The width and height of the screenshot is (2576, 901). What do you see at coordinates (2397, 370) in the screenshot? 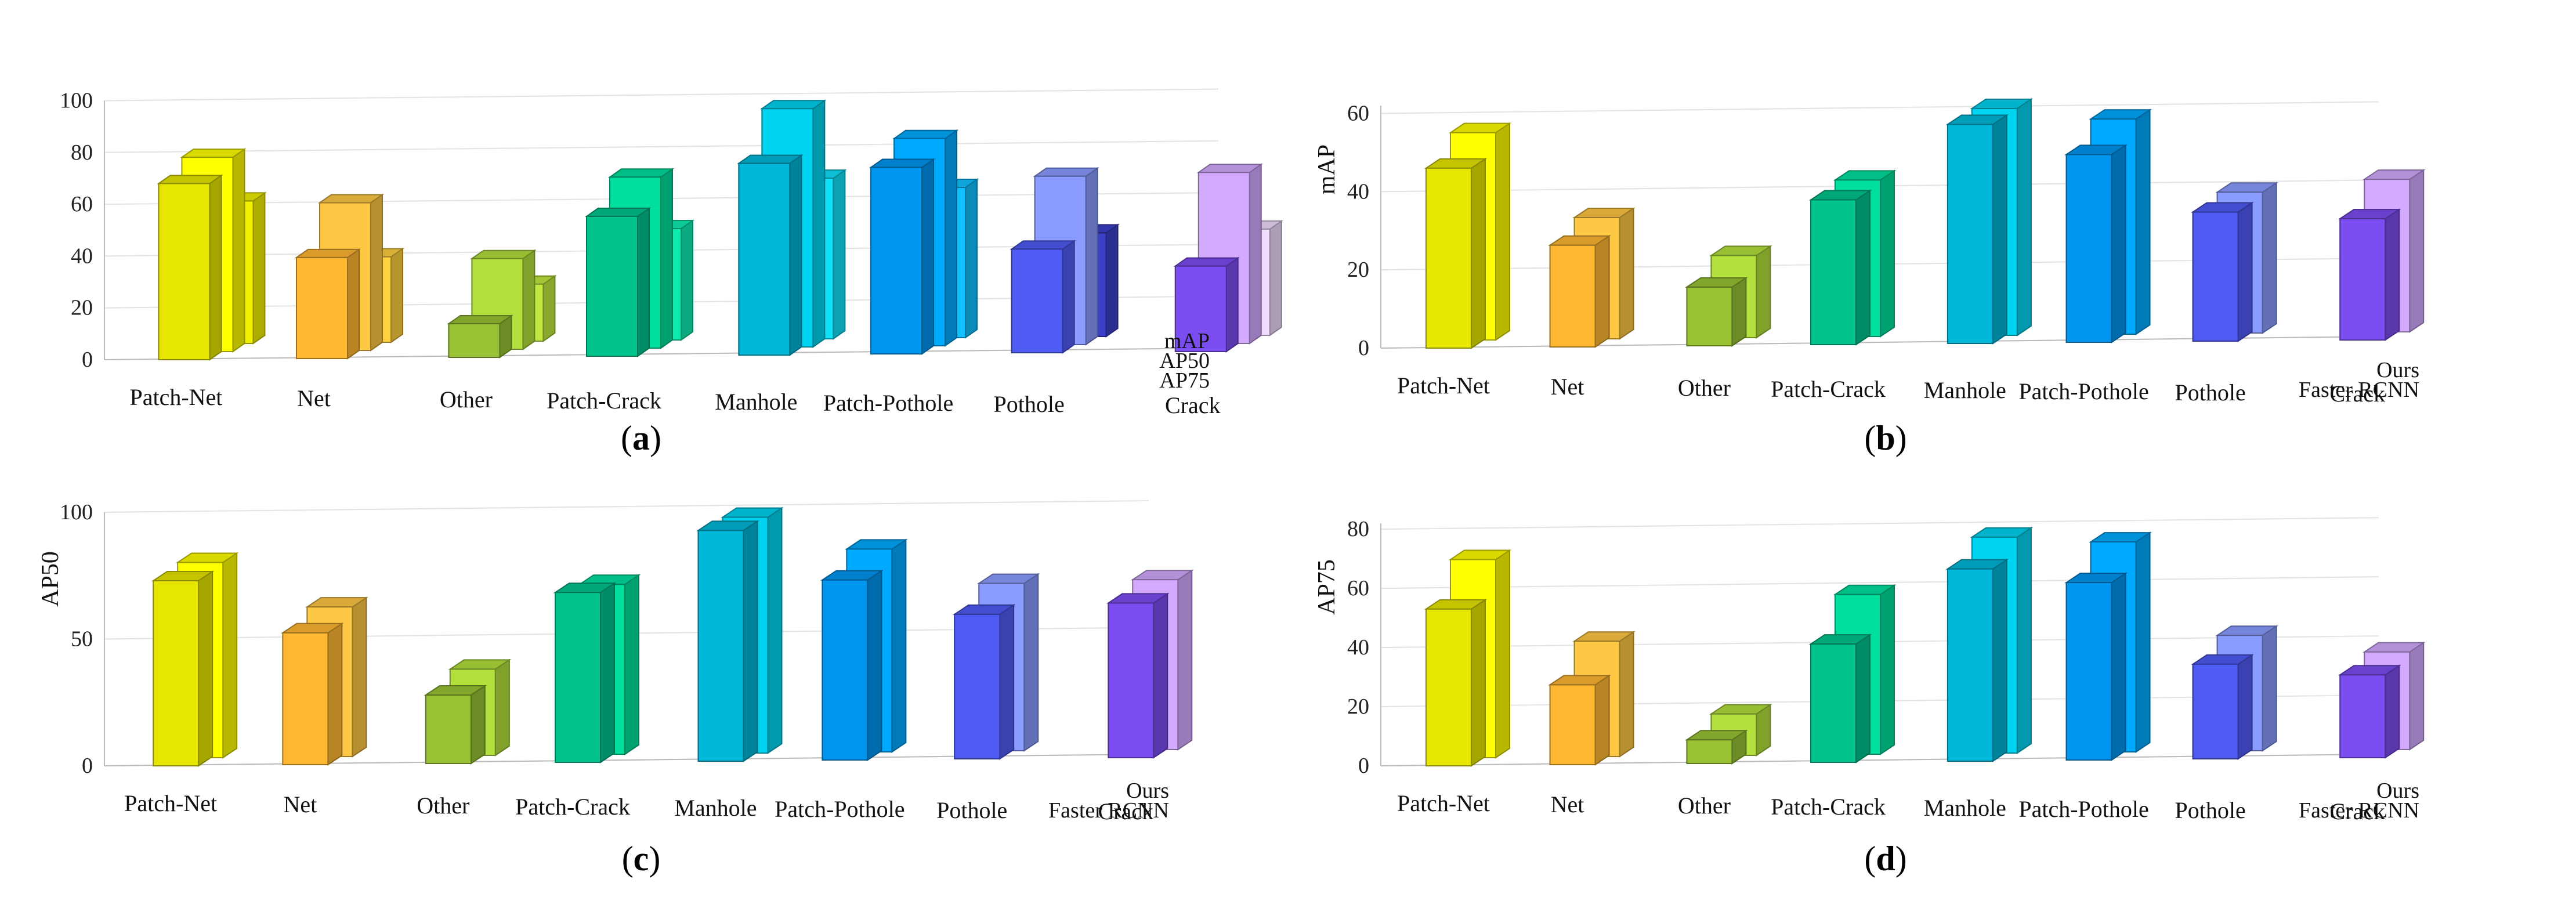
I see `legend-entry: Ours` at bounding box center [2397, 370].